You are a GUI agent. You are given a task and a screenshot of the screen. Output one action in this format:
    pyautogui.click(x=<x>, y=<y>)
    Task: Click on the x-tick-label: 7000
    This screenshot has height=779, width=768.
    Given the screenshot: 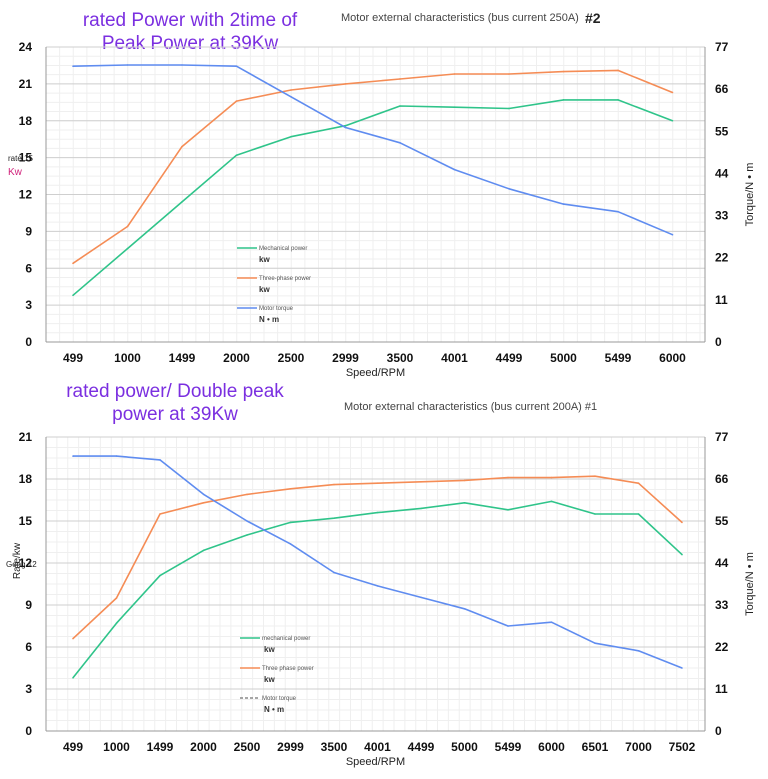 What is the action you would take?
    pyautogui.click(x=638, y=747)
    